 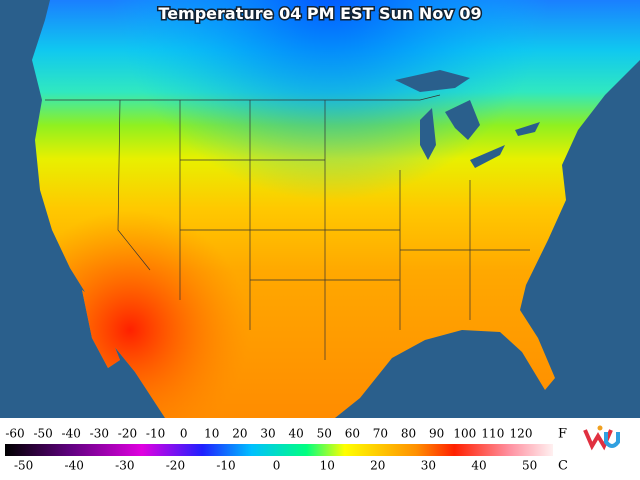 What do you see at coordinates (175, 466) in the screenshot?
I see `celsius-tick-label: -20` at bounding box center [175, 466].